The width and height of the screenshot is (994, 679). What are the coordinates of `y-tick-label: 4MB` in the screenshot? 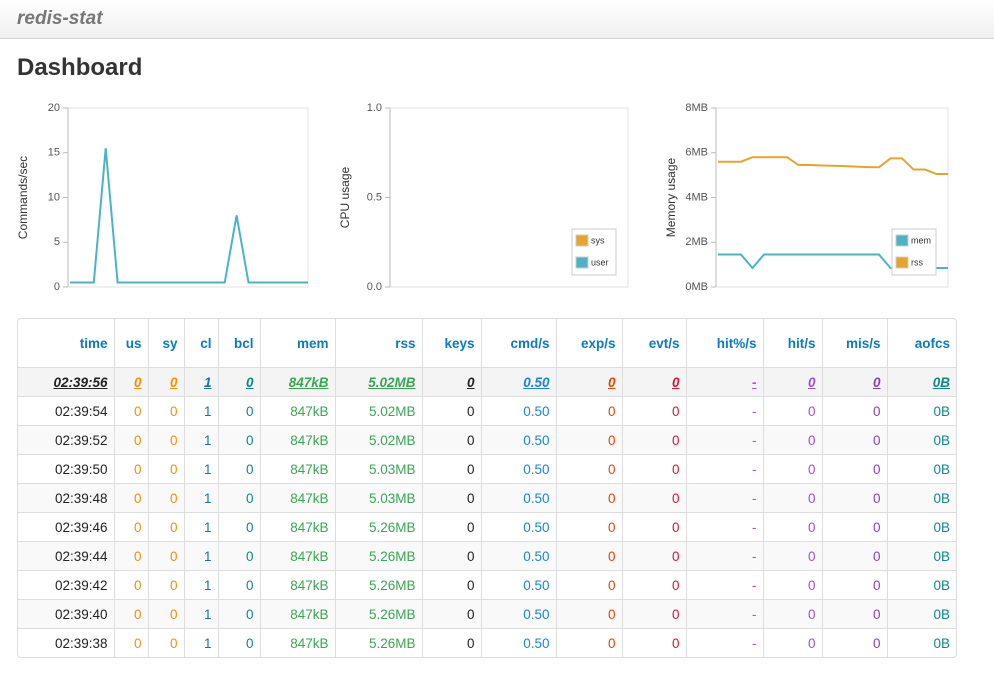 It's located at (696, 197).